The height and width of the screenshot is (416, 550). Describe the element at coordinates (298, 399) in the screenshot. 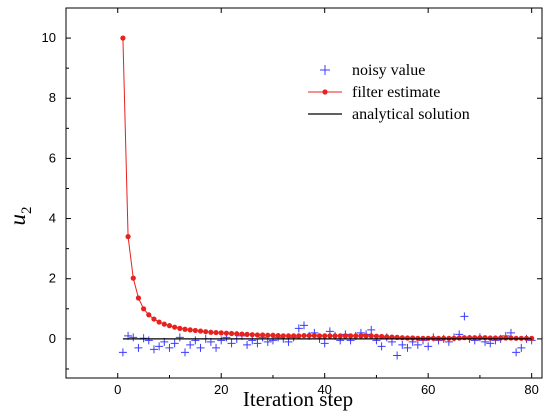

I see `x-axis-label: Iteration step` at that location.